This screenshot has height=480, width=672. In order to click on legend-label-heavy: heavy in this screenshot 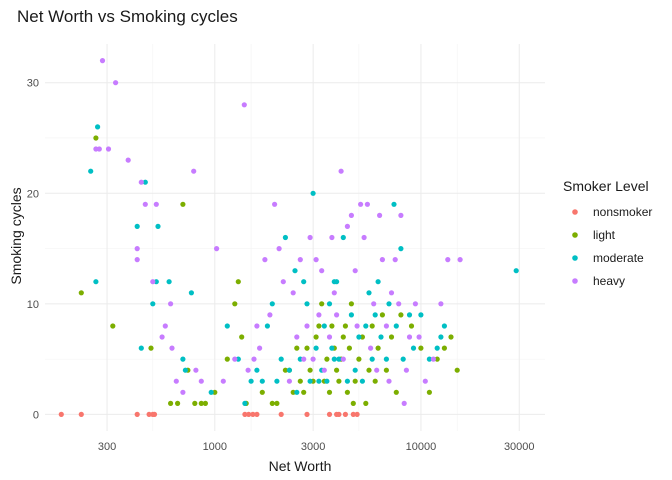, I will do `click(609, 281)`.